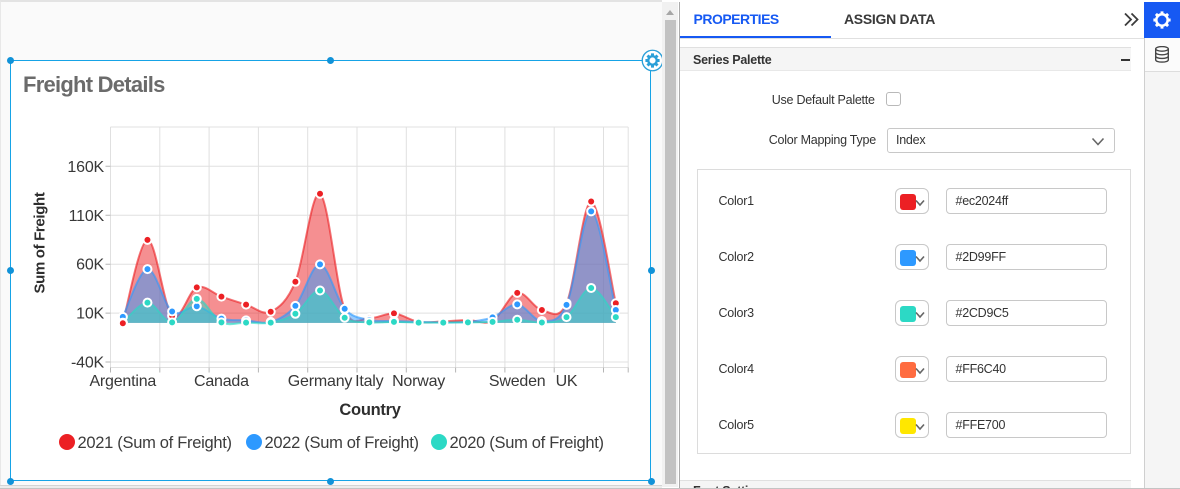 The width and height of the screenshot is (1180, 489). Describe the element at coordinates (155, 443) in the screenshot. I see `svg-text: 2021 (Sum of Freight)` at that location.